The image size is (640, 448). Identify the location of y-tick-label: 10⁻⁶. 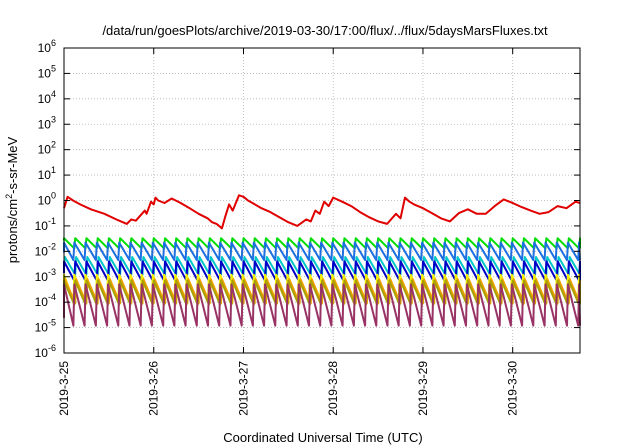
(45, 351).